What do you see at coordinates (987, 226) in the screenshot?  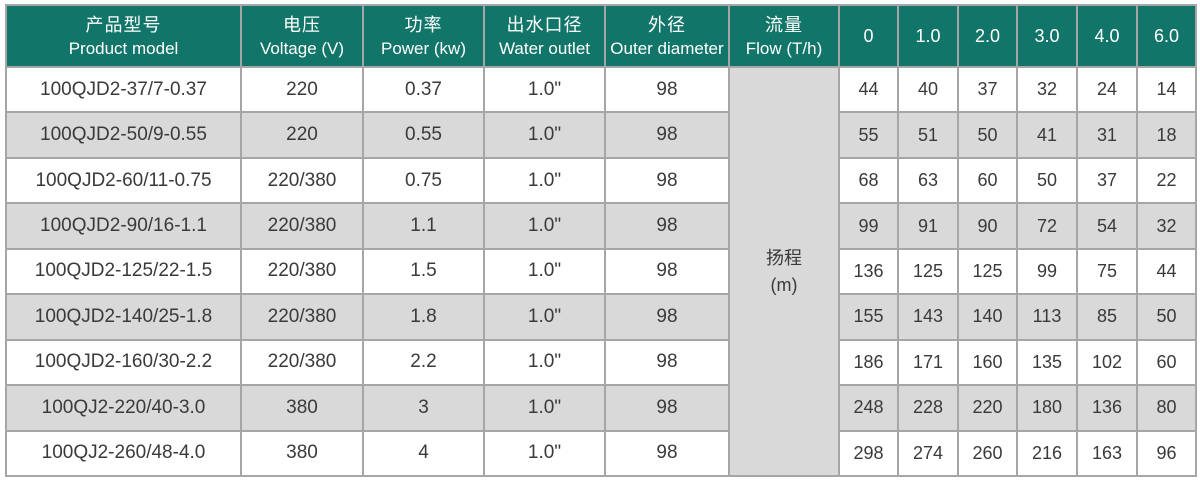 I see `head-value-cell: 90` at bounding box center [987, 226].